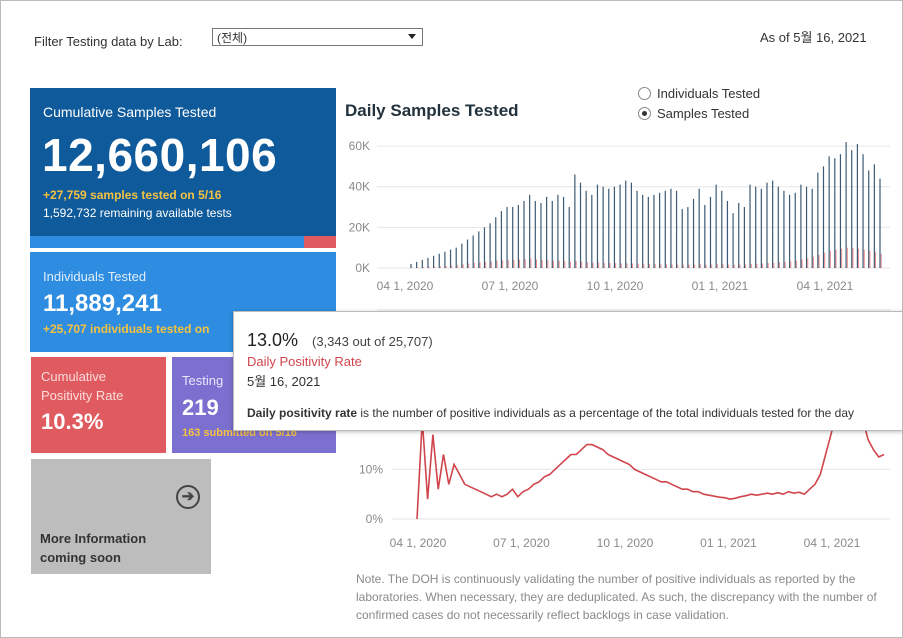  What do you see at coordinates (375, 519) in the screenshot?
I see `y-tick-label: 0%` at bounding box center [375, 519].